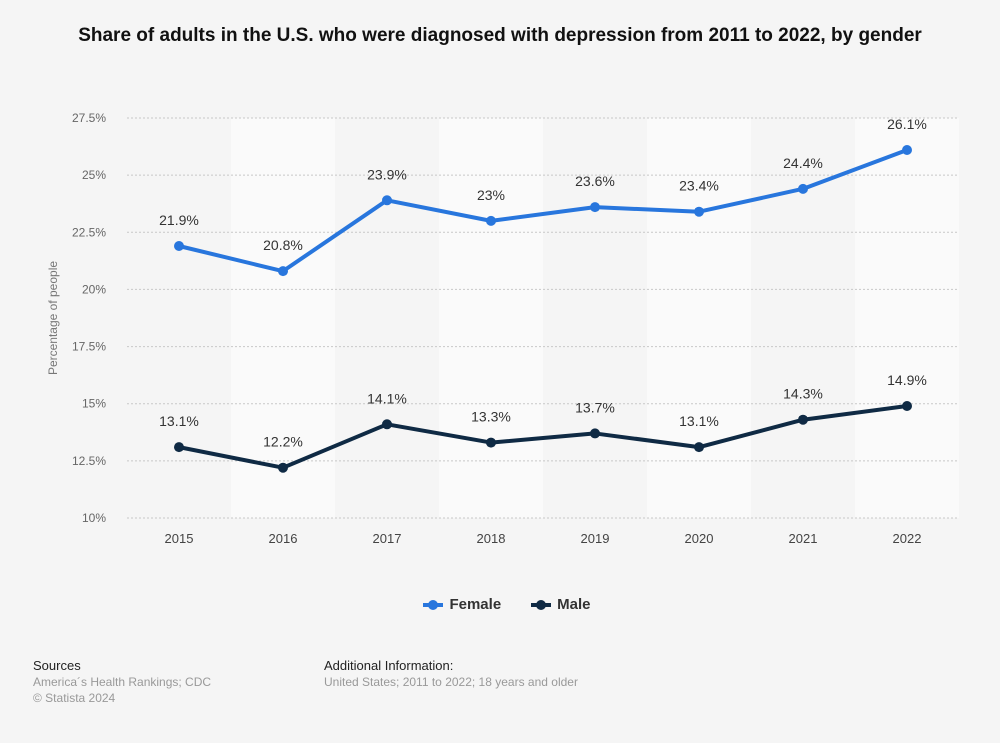 The image size is (1000, 743). I want to click on legend-label: Male, so click(574, 604).